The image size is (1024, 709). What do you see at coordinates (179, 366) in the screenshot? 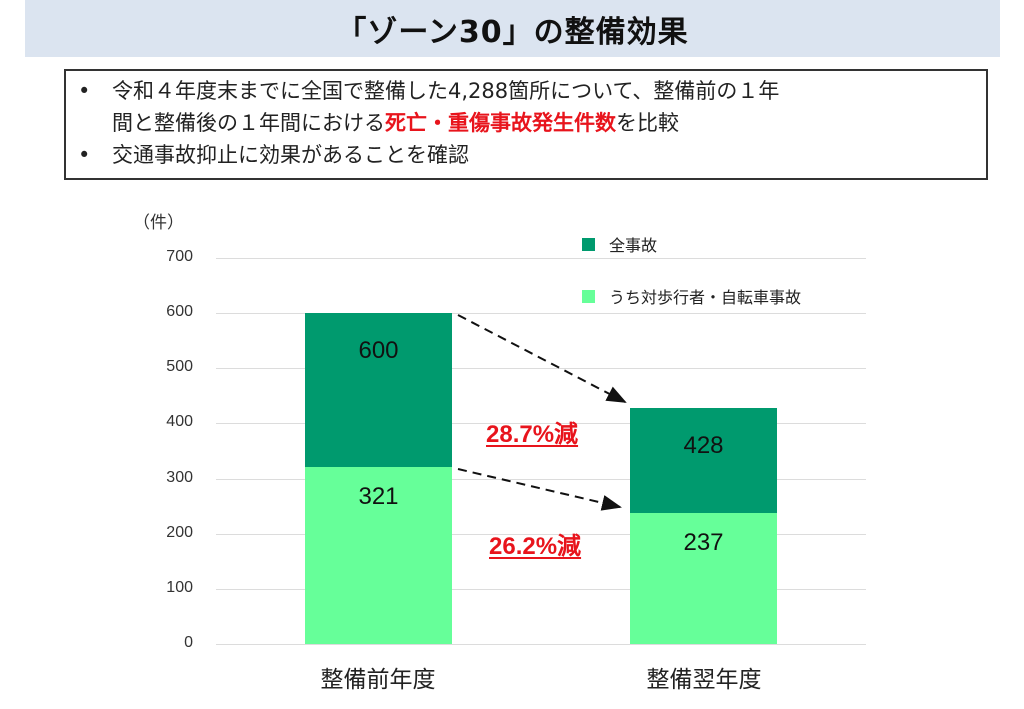
I see `y-axis-tick-label: 500` at bounding box center [179, 366].